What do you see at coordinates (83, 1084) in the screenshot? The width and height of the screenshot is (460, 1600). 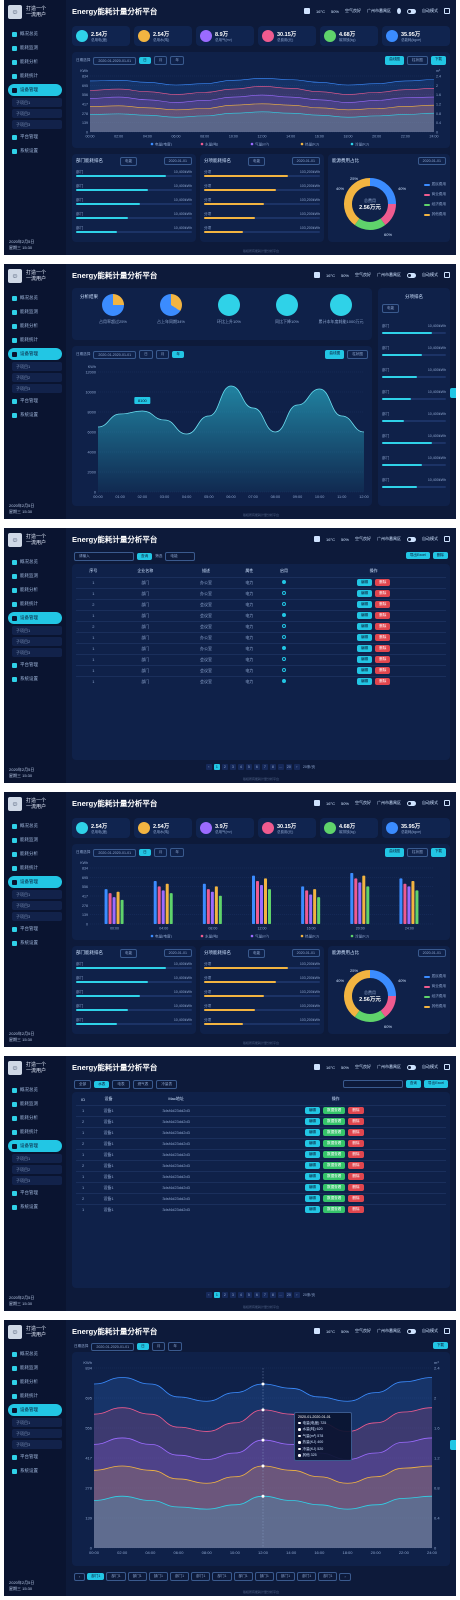 I see `tab-all: 全部` at bounding box center [83, 1084].